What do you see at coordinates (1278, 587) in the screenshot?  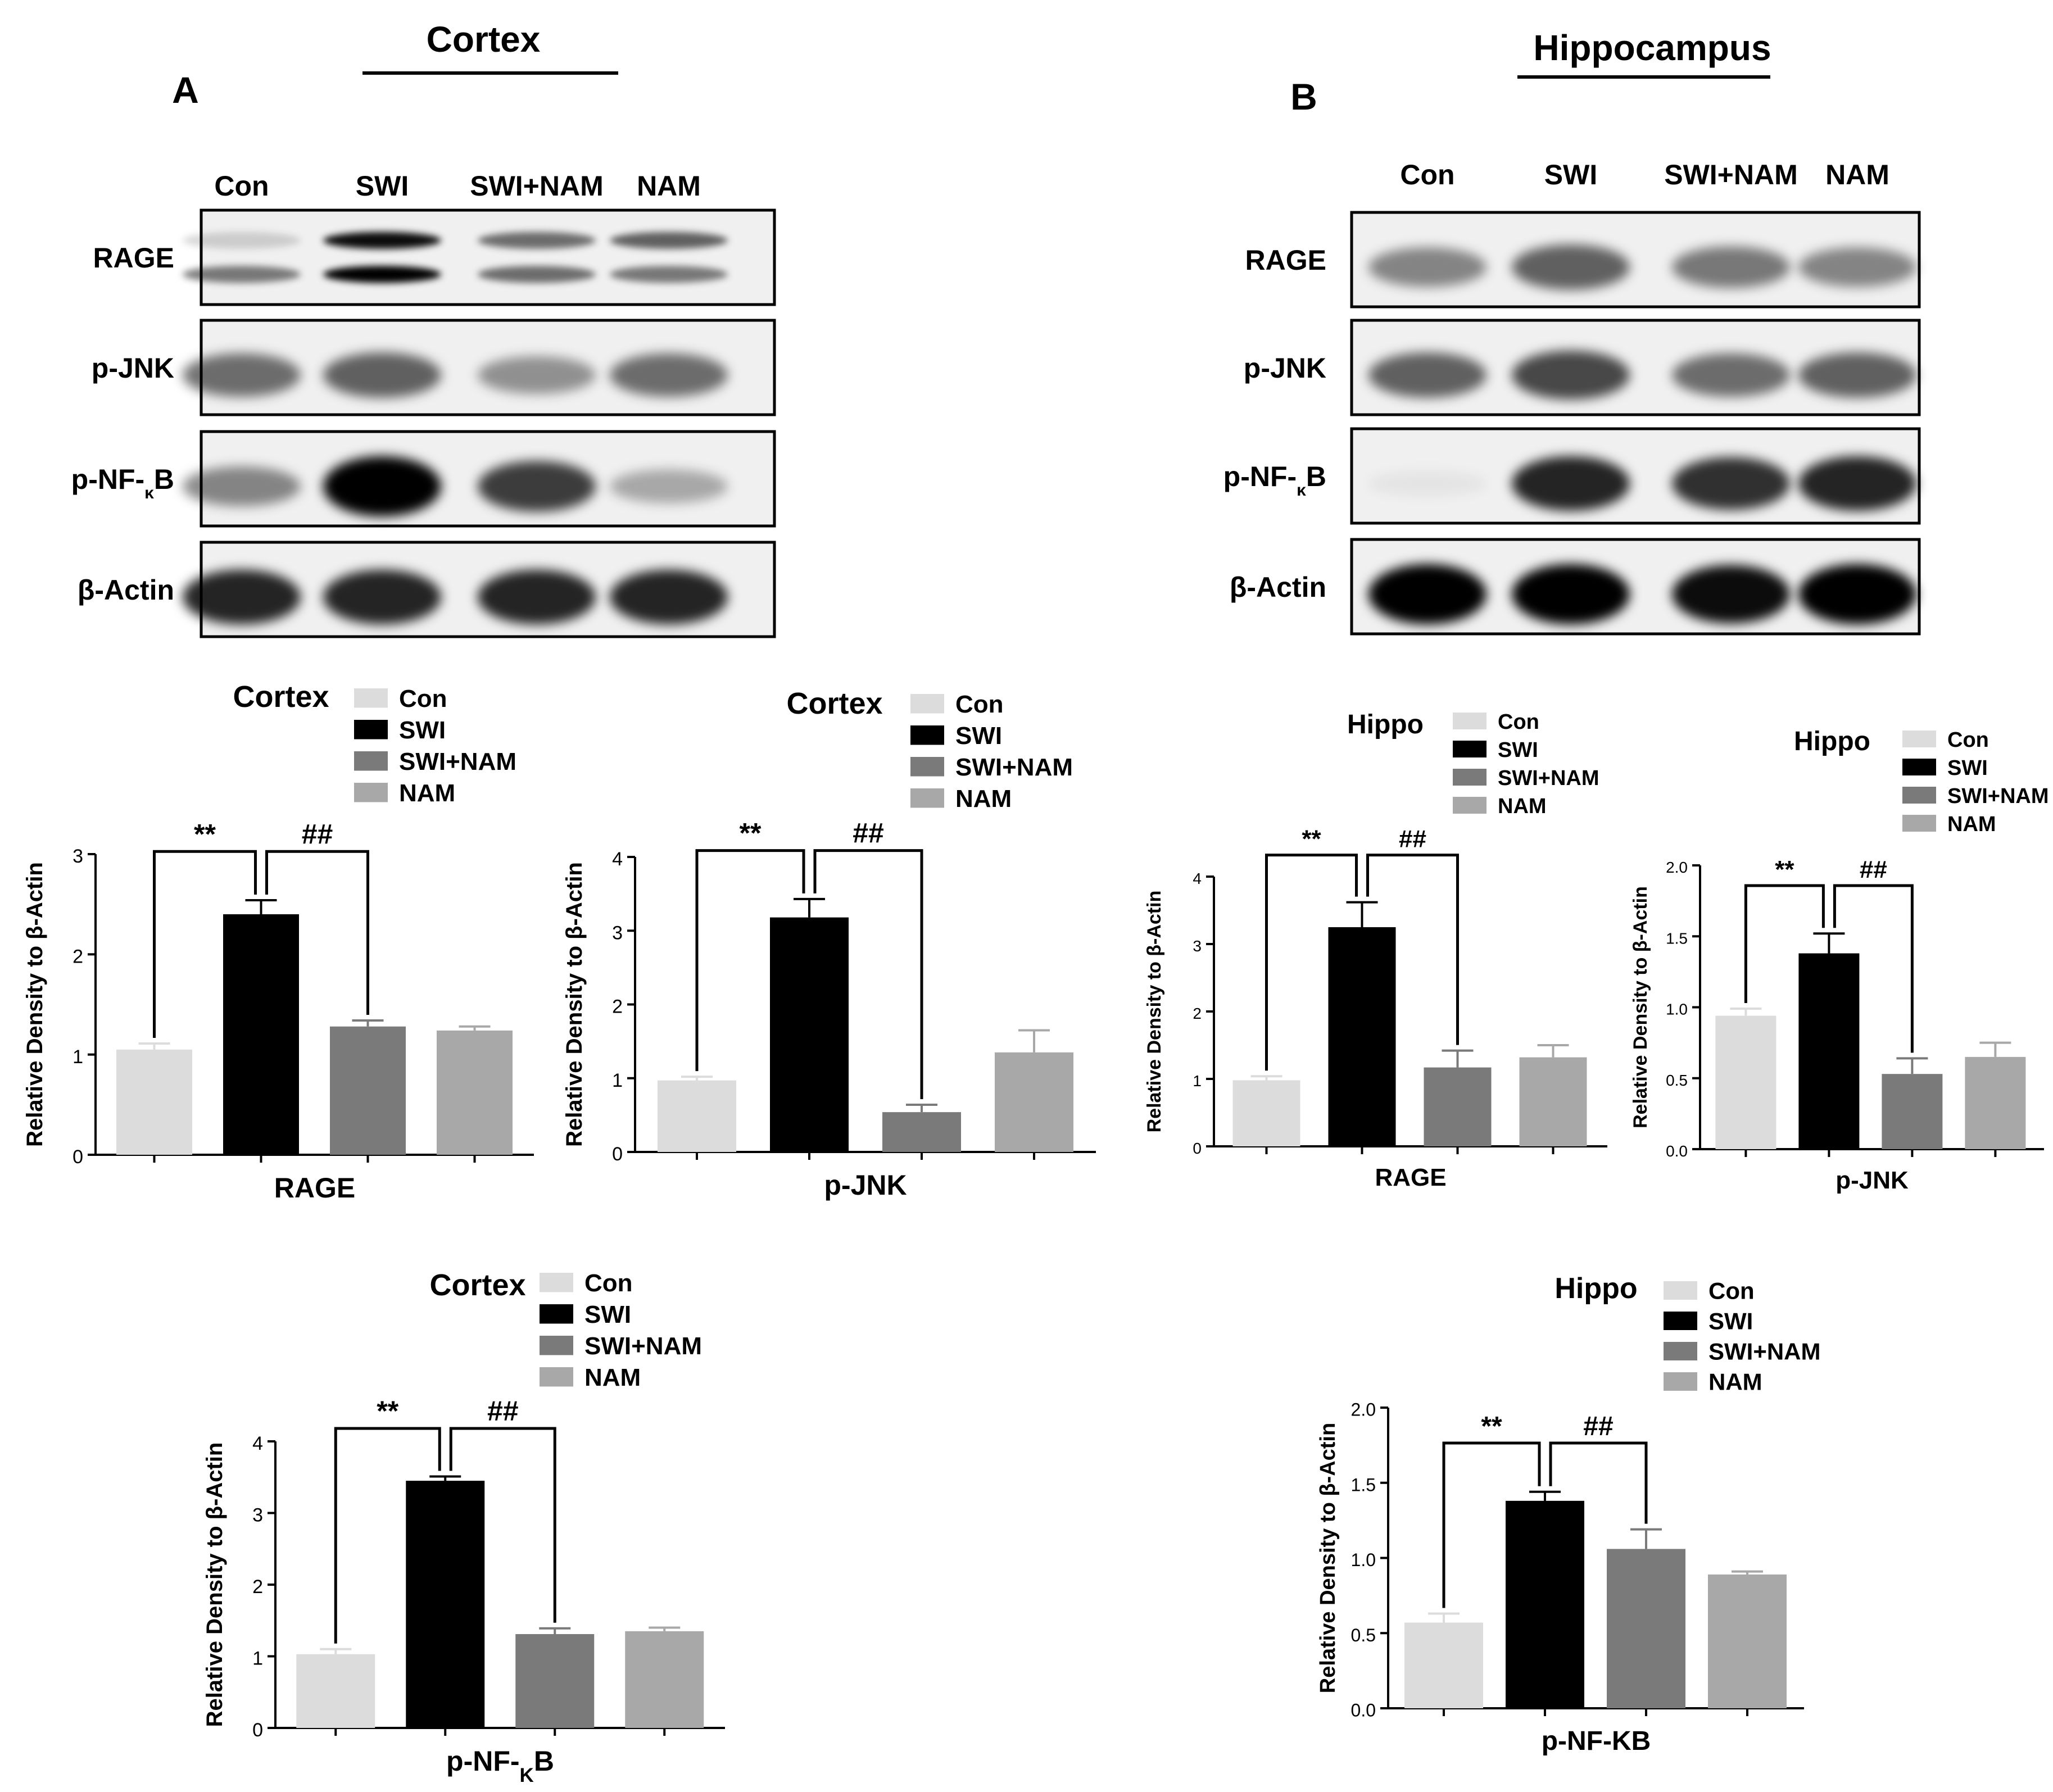 I see `blot-label: β-Actin` at bounding box center [1278, 587].